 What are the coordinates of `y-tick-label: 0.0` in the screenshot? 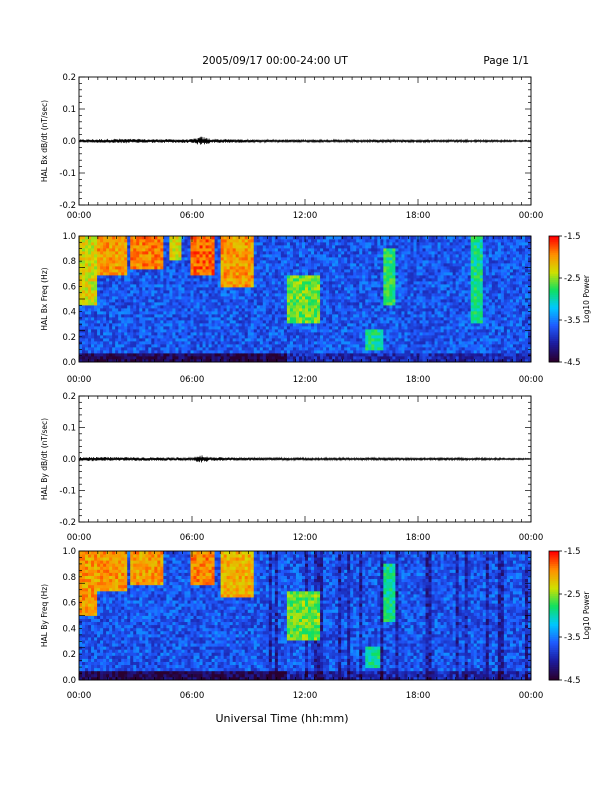 It's located at (69, 142).